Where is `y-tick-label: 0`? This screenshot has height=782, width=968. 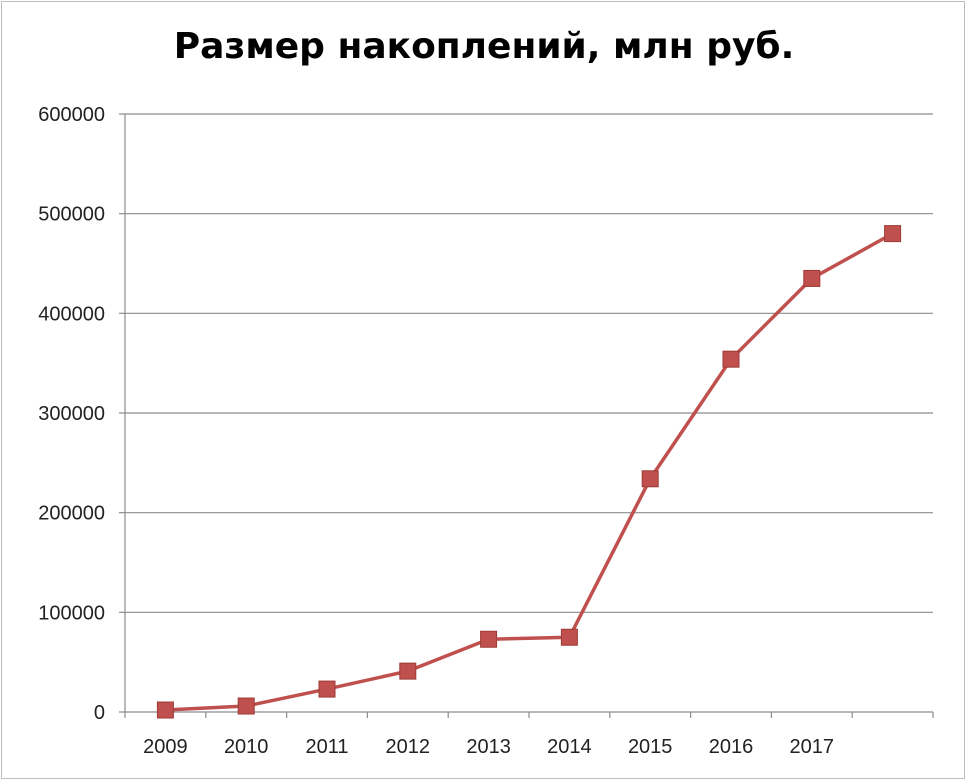 y-tick-label: 0 is located at coordinates (99, 713).